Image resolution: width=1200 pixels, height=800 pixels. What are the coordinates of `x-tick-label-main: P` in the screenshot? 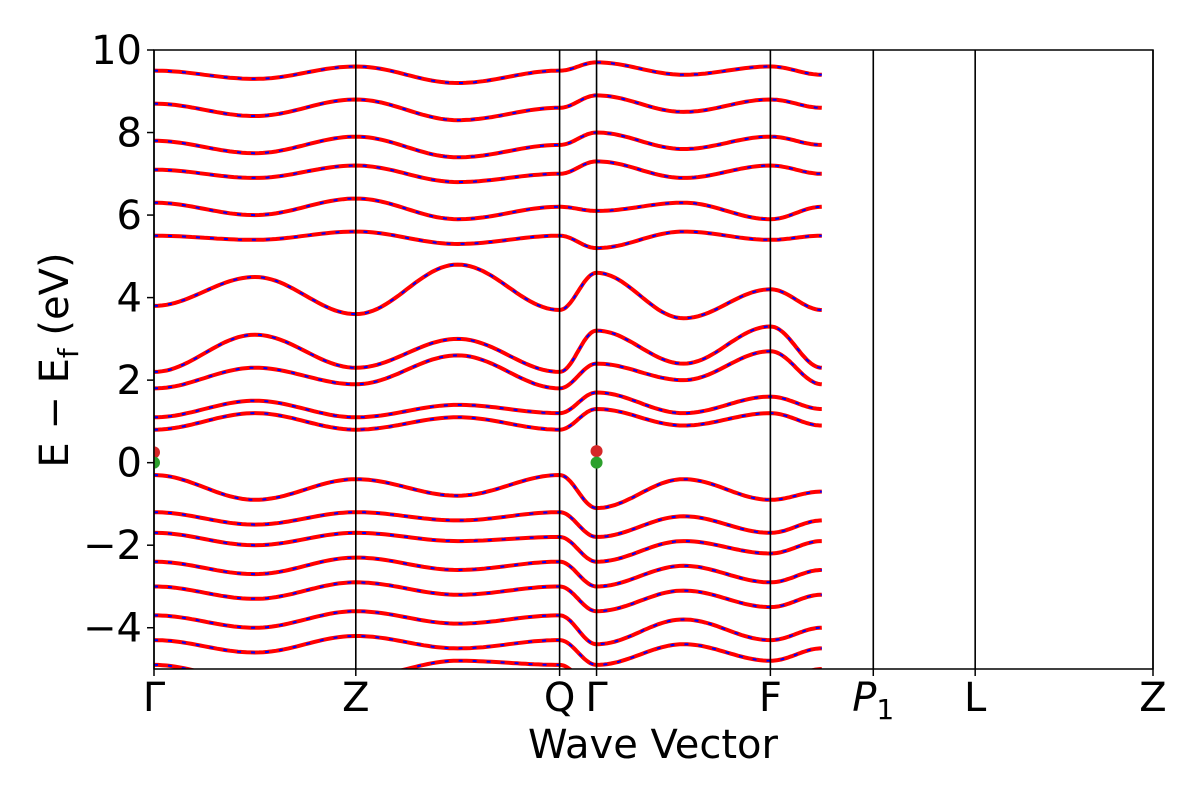 It's located at (864, 698).